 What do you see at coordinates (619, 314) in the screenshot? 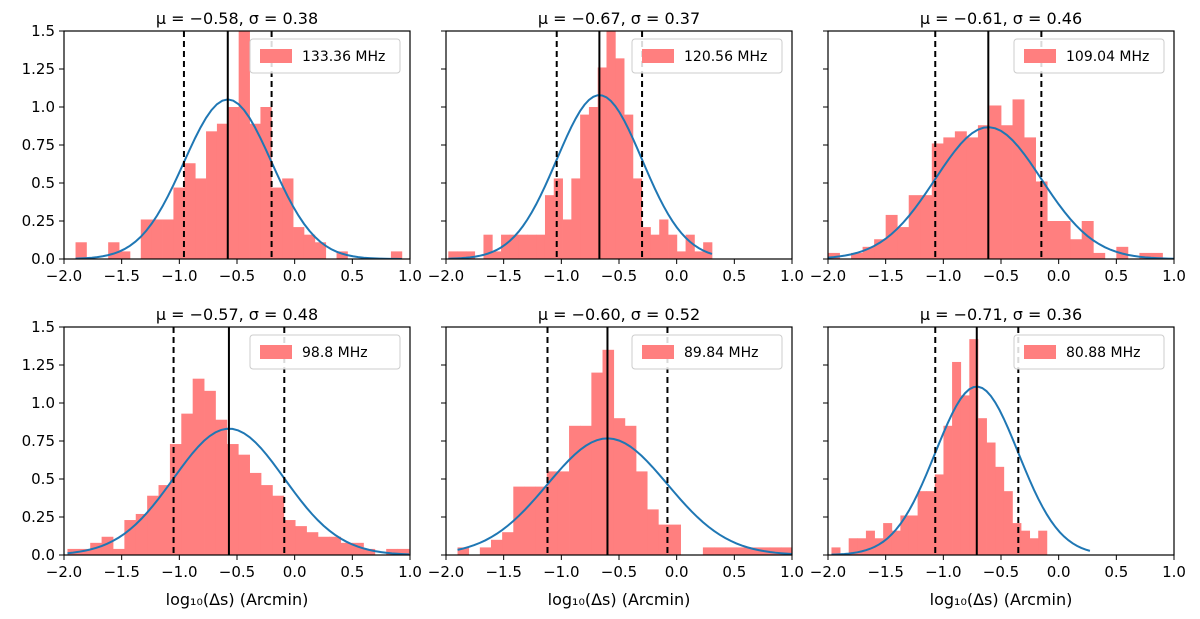
I see `subplot-title: μ = −0.60, σ = 0.52` at bounding box center [619, 314].